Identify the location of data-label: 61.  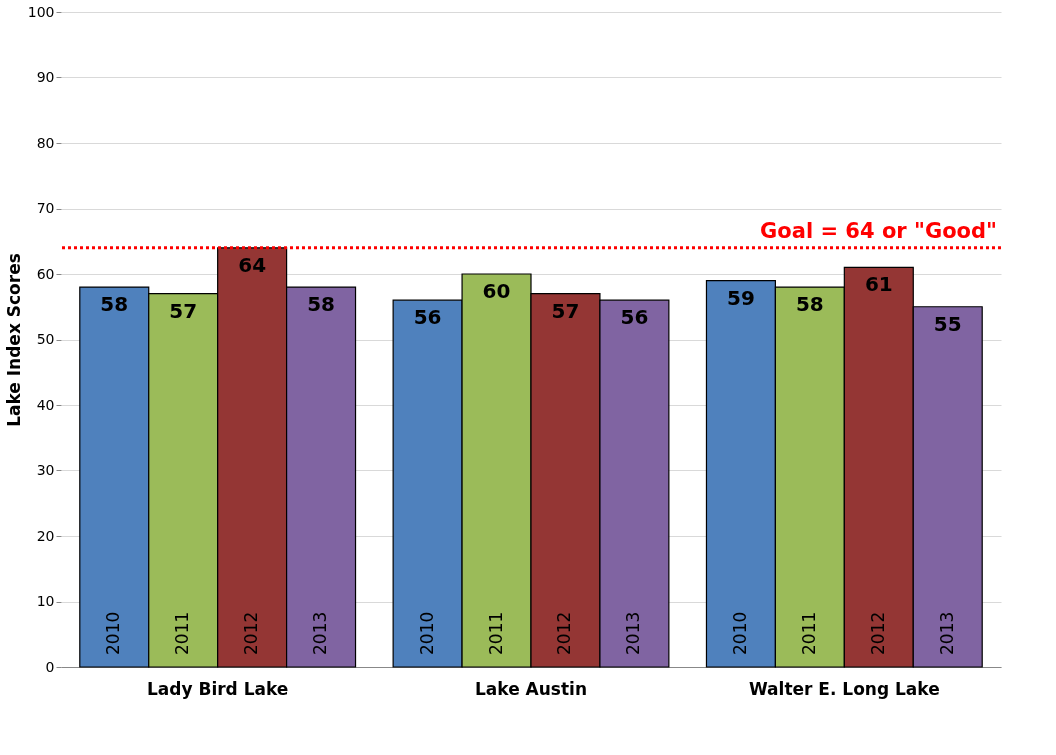
(878, 284).